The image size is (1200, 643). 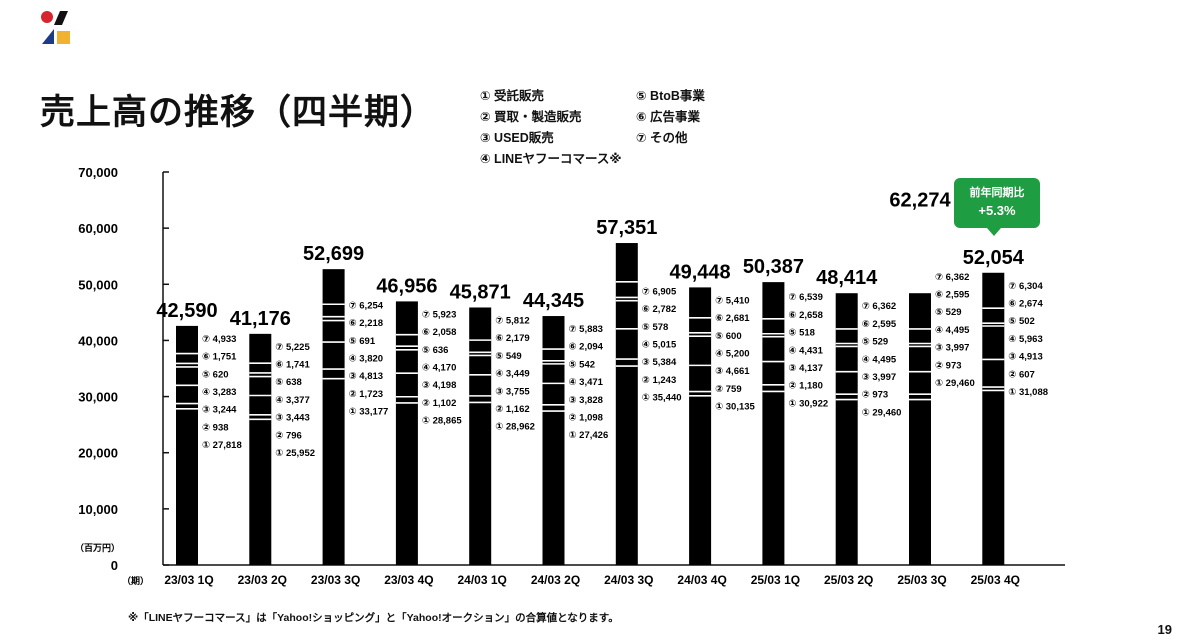 What do you see at coordinates (551, 159) in the screenshot?
I see `legend-item: ④ LINEヤフーコマース※` at bounding box center [551, 159].